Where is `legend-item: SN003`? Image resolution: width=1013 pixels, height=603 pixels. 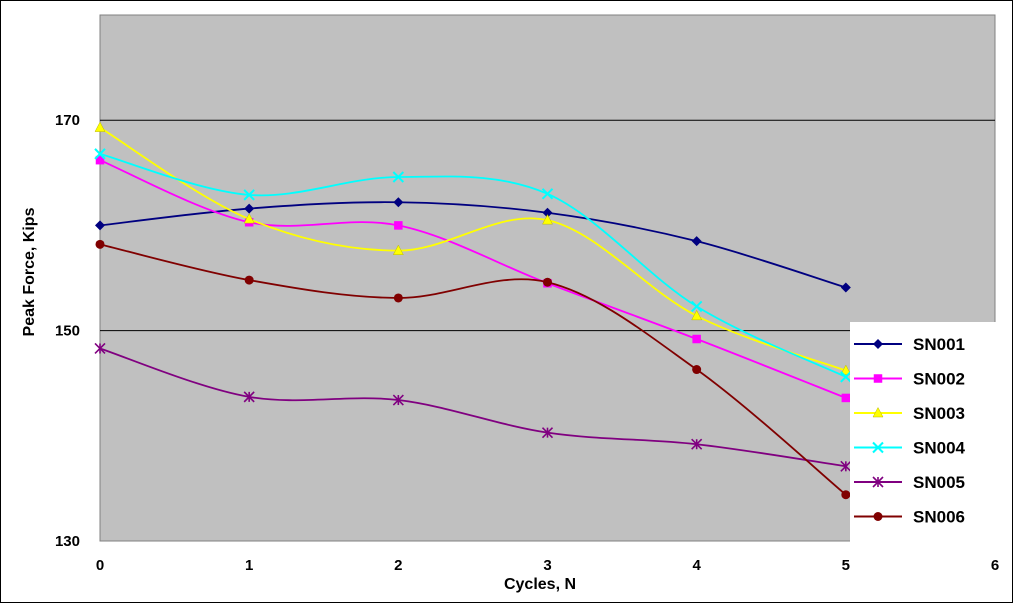
legend-item: SN003 is located at coordinates (909, 413).